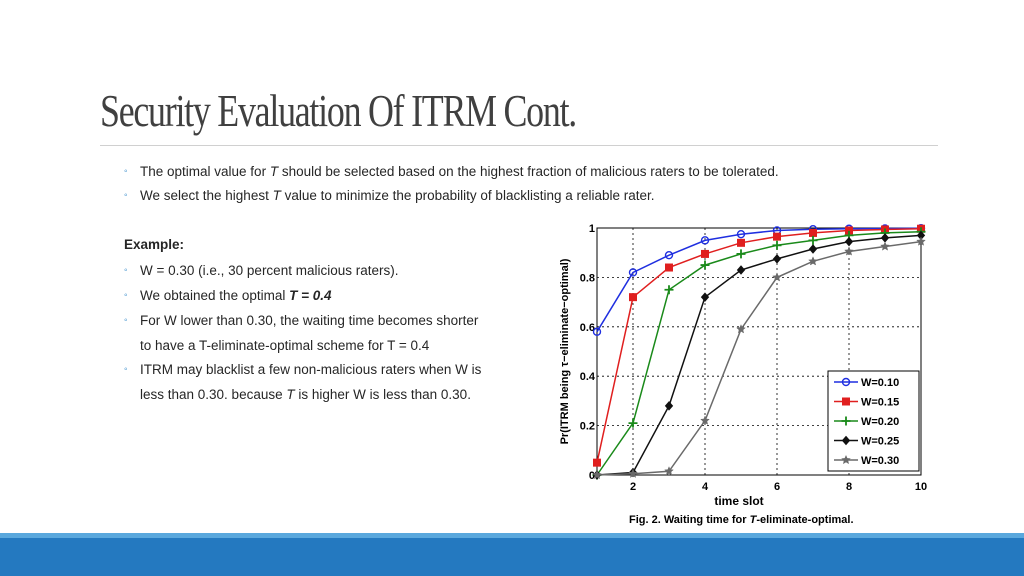 This screenshot has height=576, width=1024. Describe the element at coordinates (565, 351) in the screenshot. I see `y-axis-label: Pr(ITRM being τ−eliminate−optimal)` at that location.